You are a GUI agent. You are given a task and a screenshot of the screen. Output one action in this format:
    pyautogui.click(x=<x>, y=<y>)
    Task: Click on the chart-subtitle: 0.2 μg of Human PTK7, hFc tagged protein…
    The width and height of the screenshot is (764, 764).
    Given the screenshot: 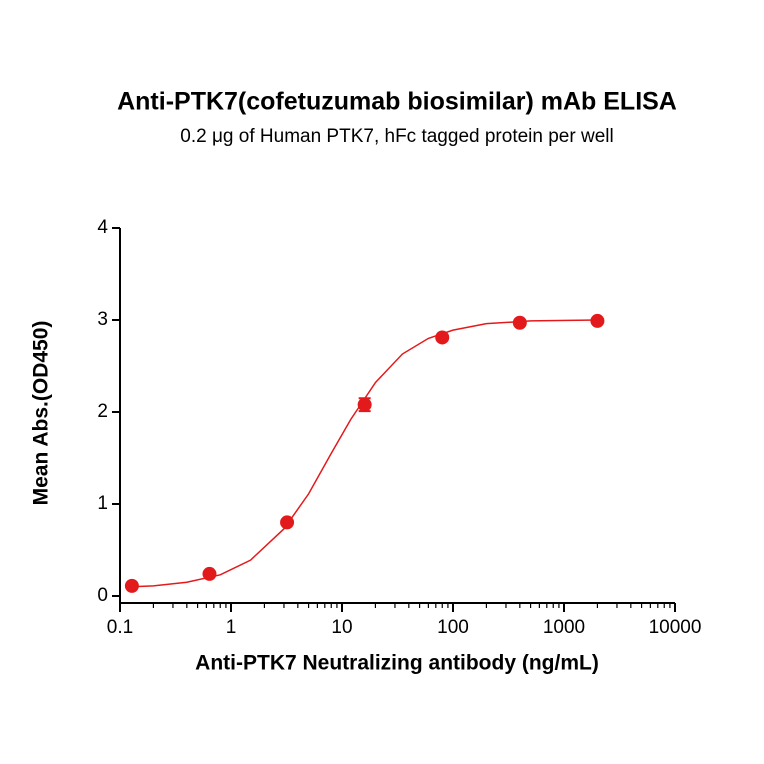 What is the action you would take?
    pyautogui.click(x=396, y=136)
    